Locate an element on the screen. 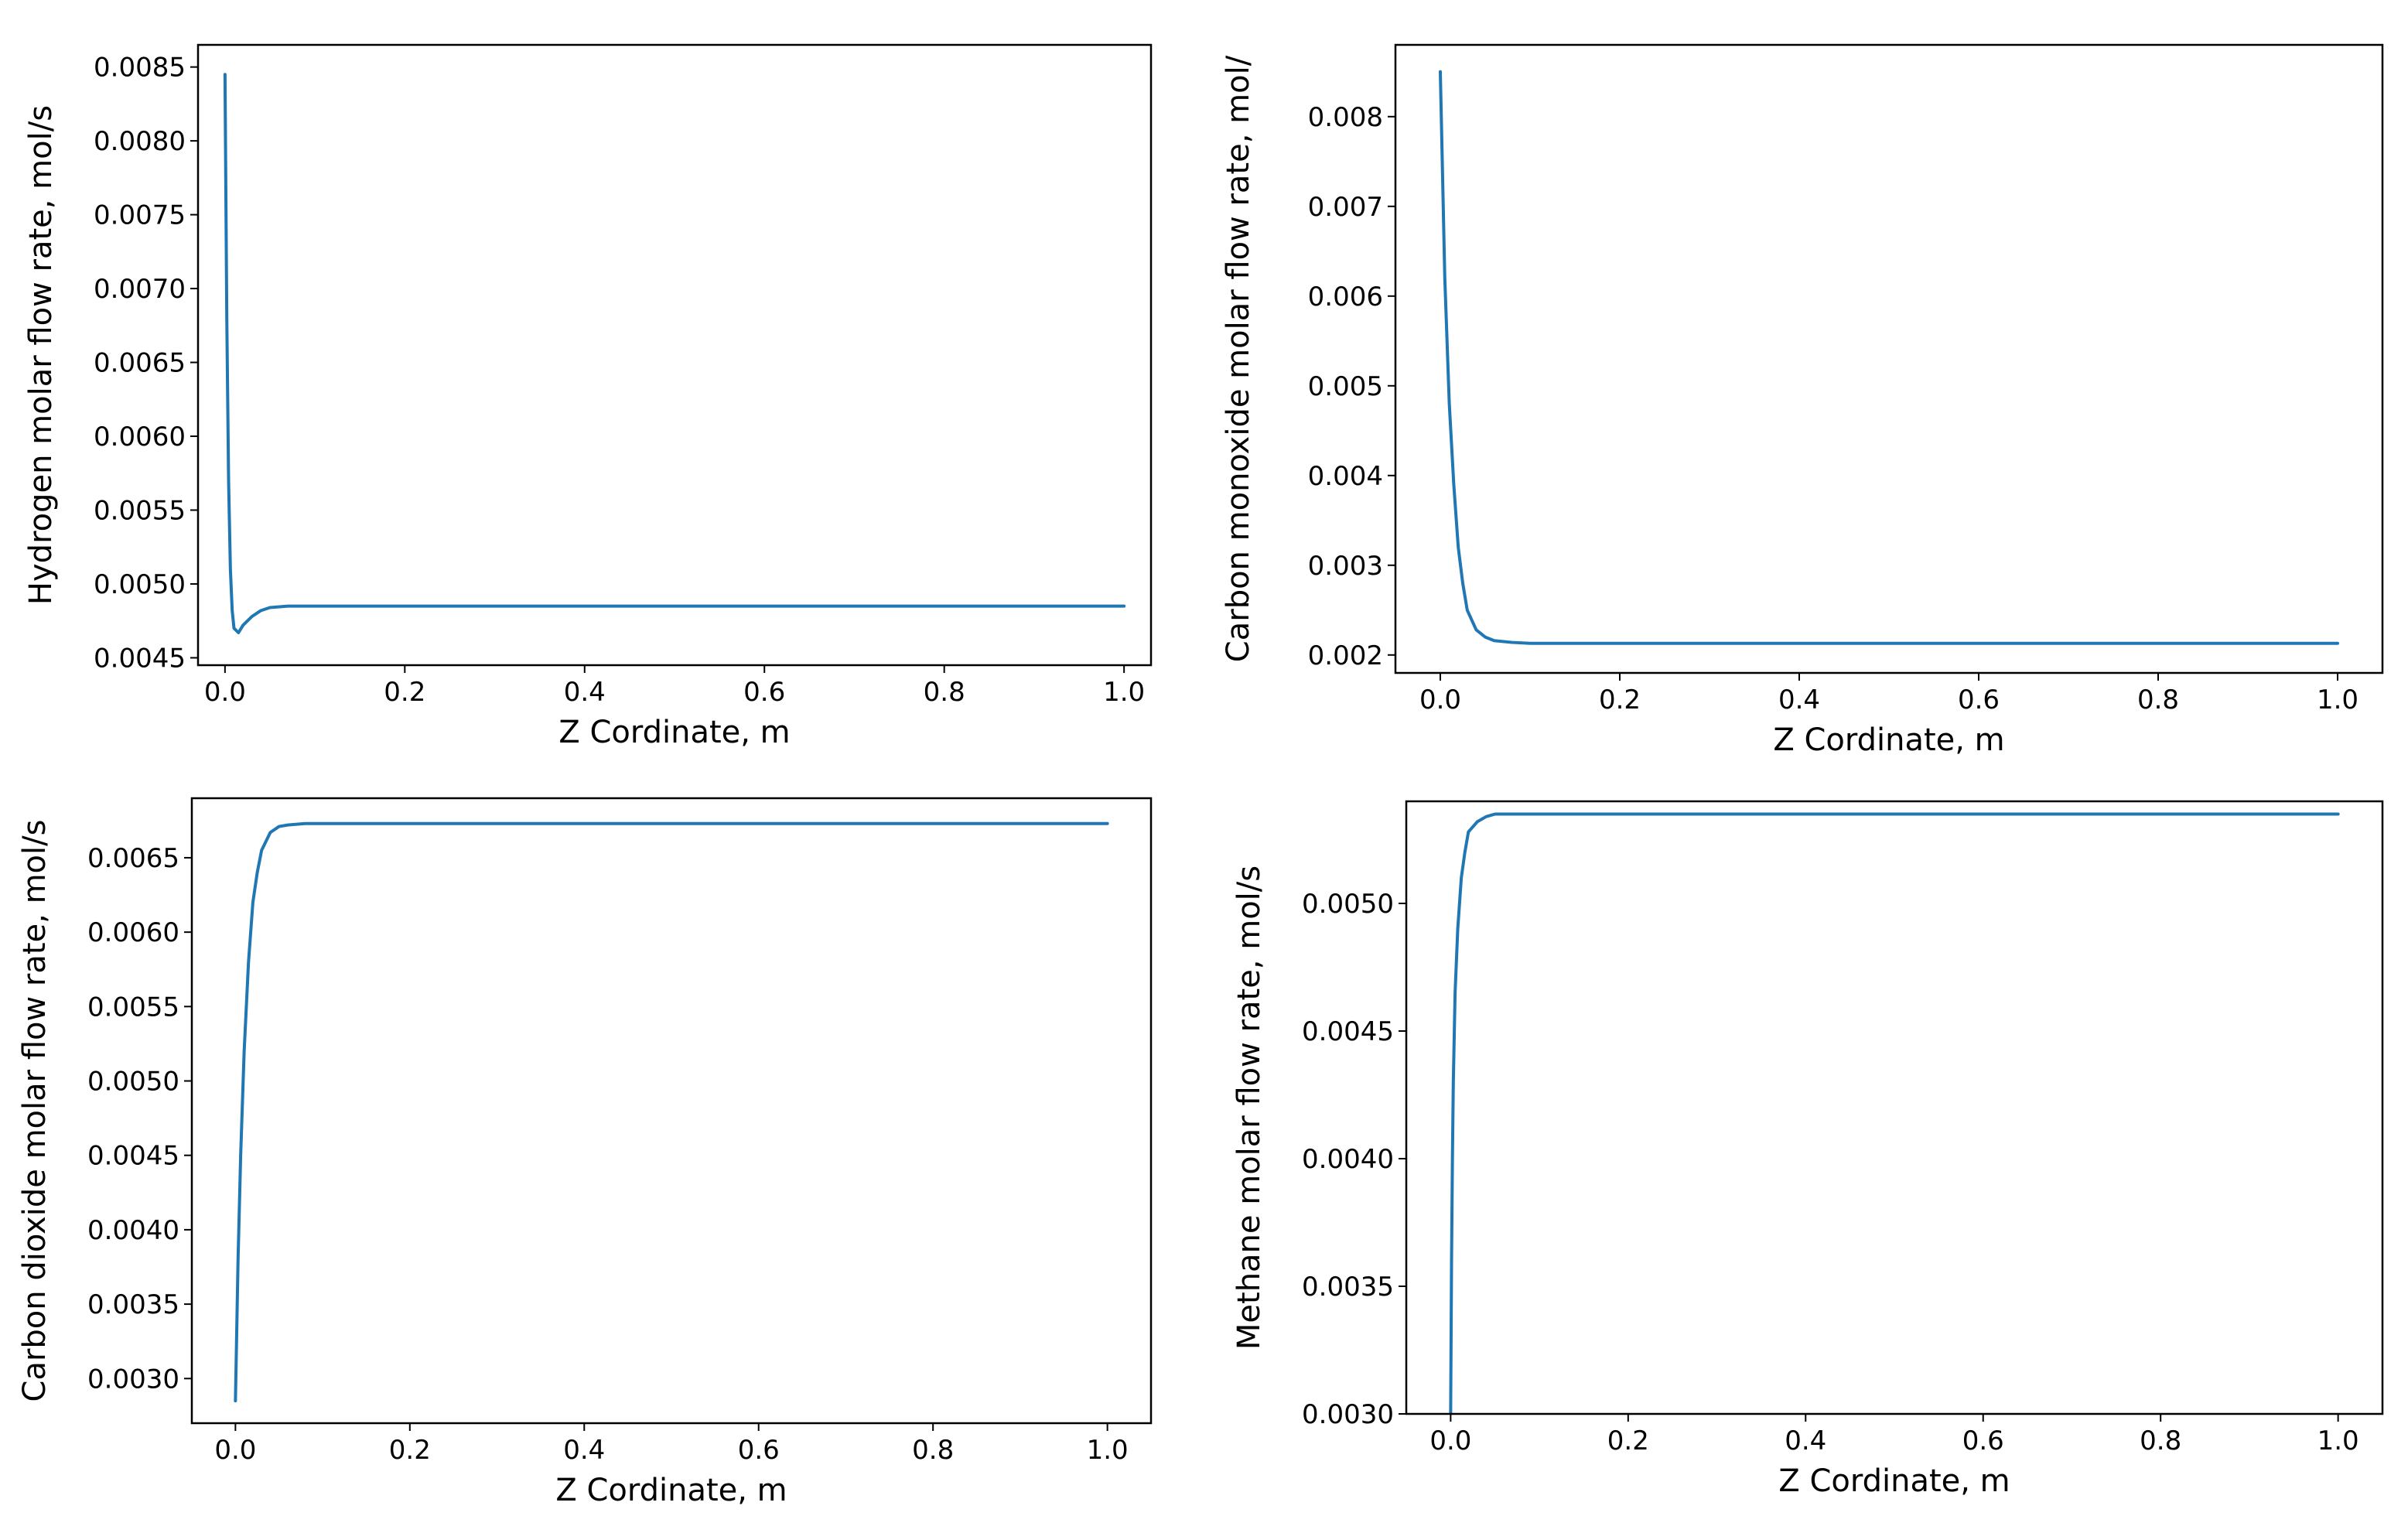 This screenshot has height=1516, width=2408. y-axis-title: Methane molar flow rate, mol/s is located at coordinates (1249, 1108).